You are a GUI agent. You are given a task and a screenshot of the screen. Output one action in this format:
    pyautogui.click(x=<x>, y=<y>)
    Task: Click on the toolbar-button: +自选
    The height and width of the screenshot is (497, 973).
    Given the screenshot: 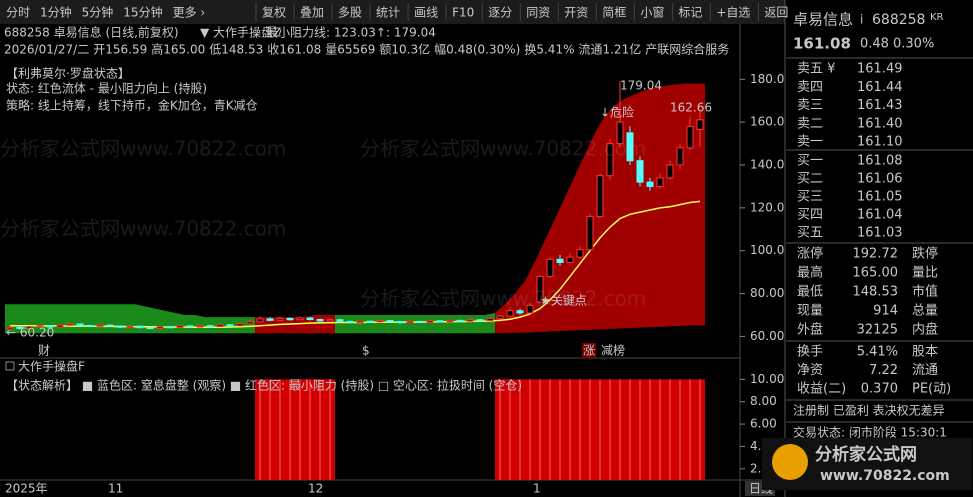 What is the action you would take?
    pyautogui.click(x=733, y=13)
    